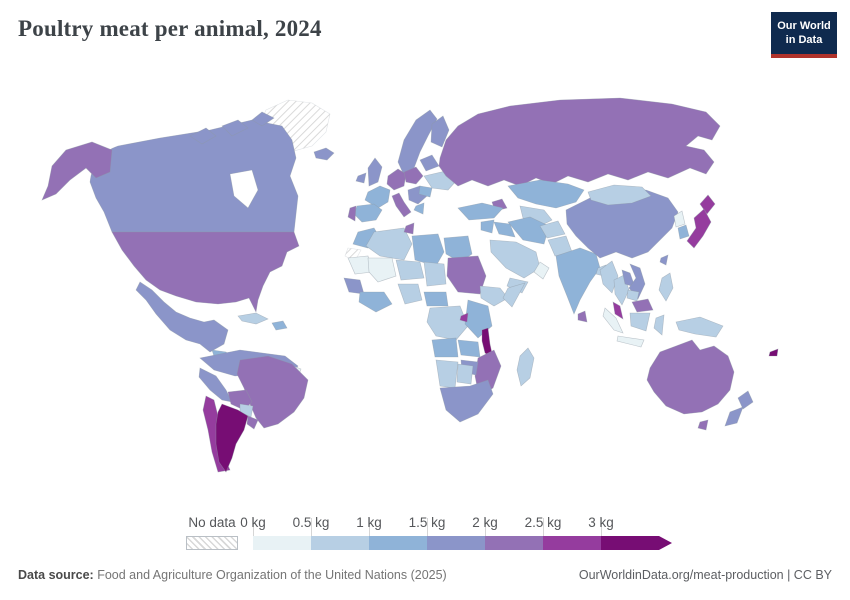 The height and width of the screenshot is (600, 850). What do you see at coordinates (354, 286) in the screenshot?
I see `country-senegal-guinea` at bounding box center [354, 286].